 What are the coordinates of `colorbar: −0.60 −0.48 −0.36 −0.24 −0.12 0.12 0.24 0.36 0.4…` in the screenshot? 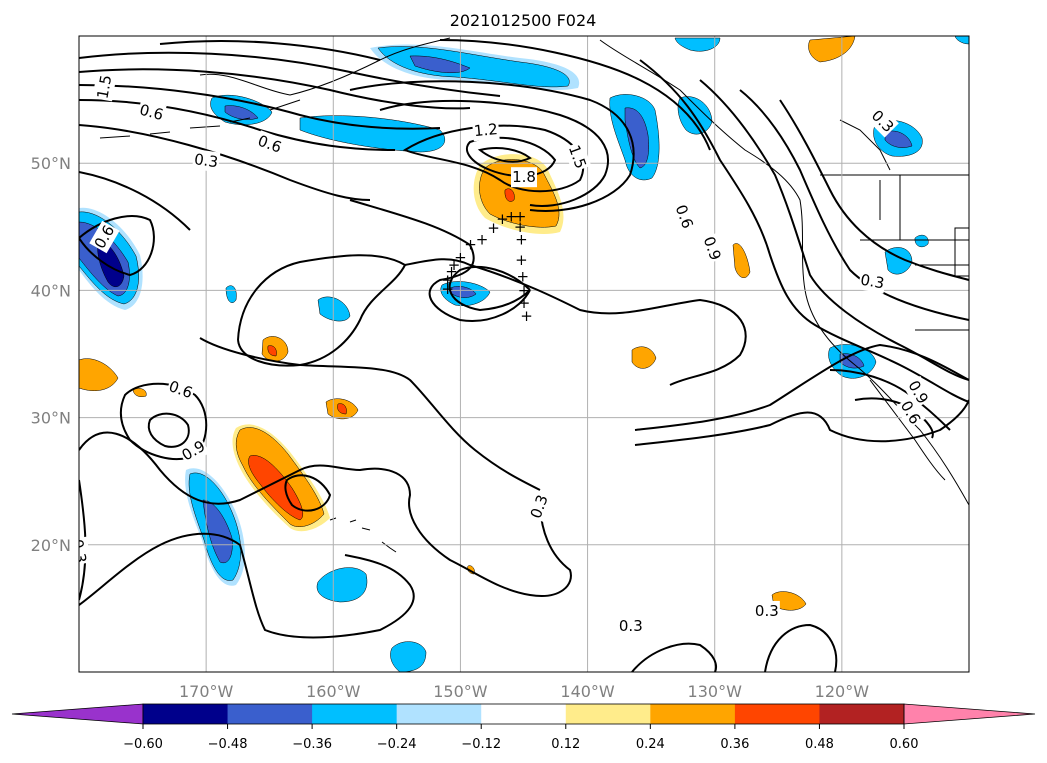 It's located at (523, 727).